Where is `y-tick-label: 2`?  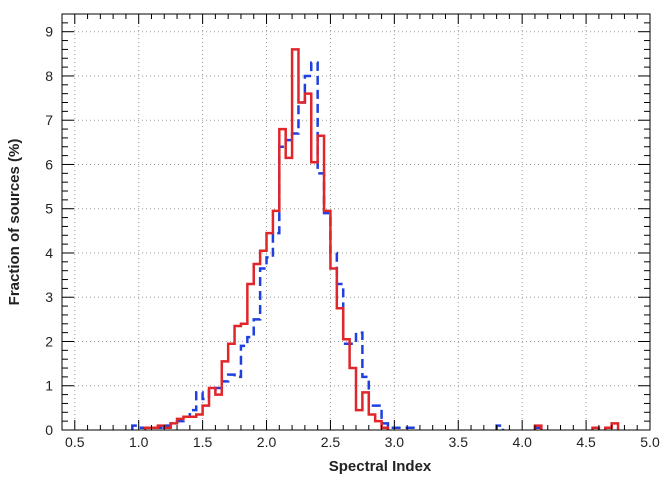
y-tick-label: 2 is located at coordinates (49, 341).